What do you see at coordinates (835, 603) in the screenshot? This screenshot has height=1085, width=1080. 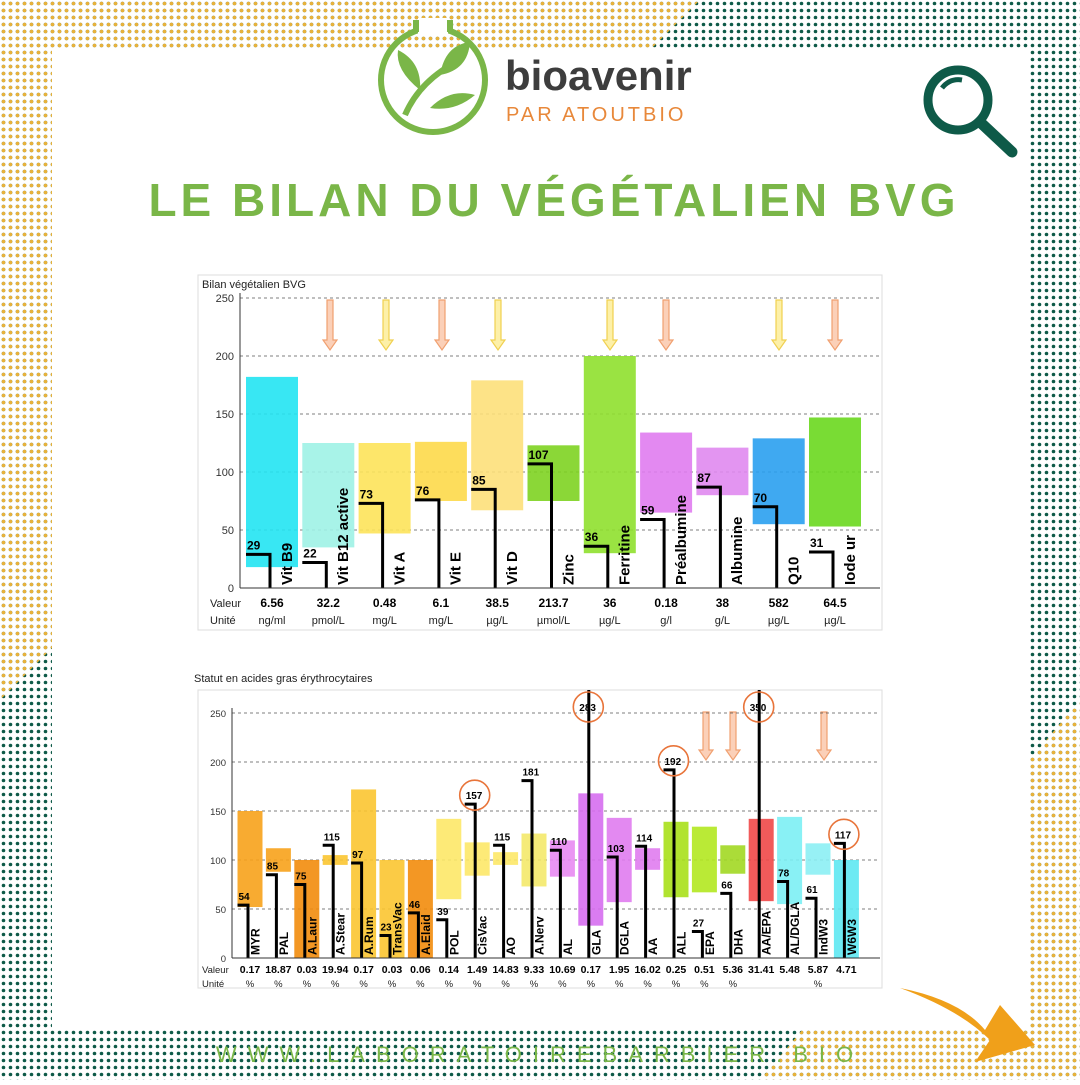 I see `raw-value: 64.5` at bounding box center [835, 603].